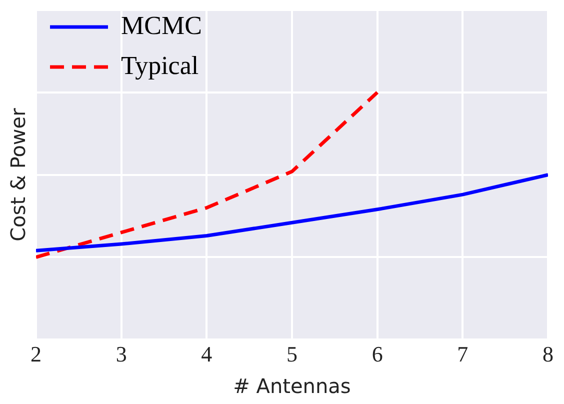  What do you see at coordinates (206, 354) in the screenshot?
I see `x-tick-label: 4` at bounding box center [206, 354].